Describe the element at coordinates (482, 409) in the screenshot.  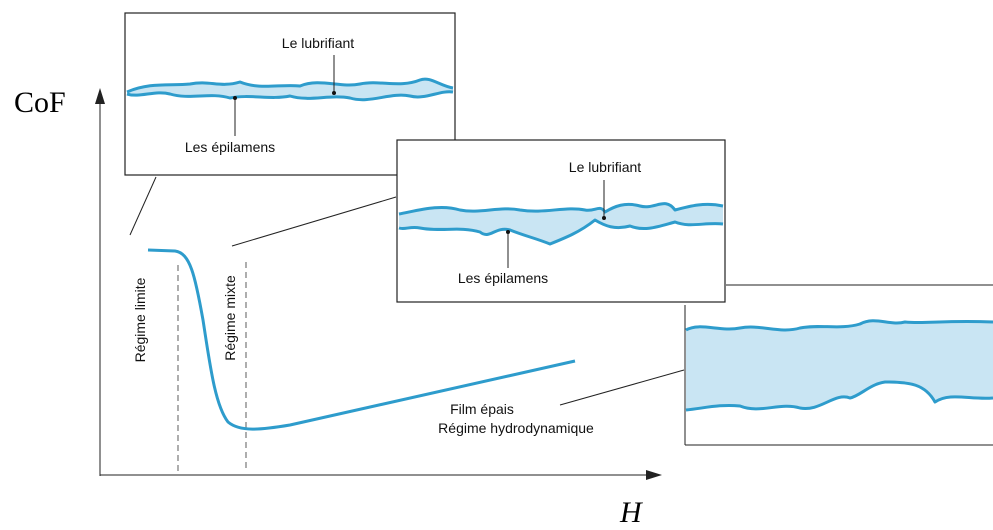
I see `regime-label: Film épais` at that location.